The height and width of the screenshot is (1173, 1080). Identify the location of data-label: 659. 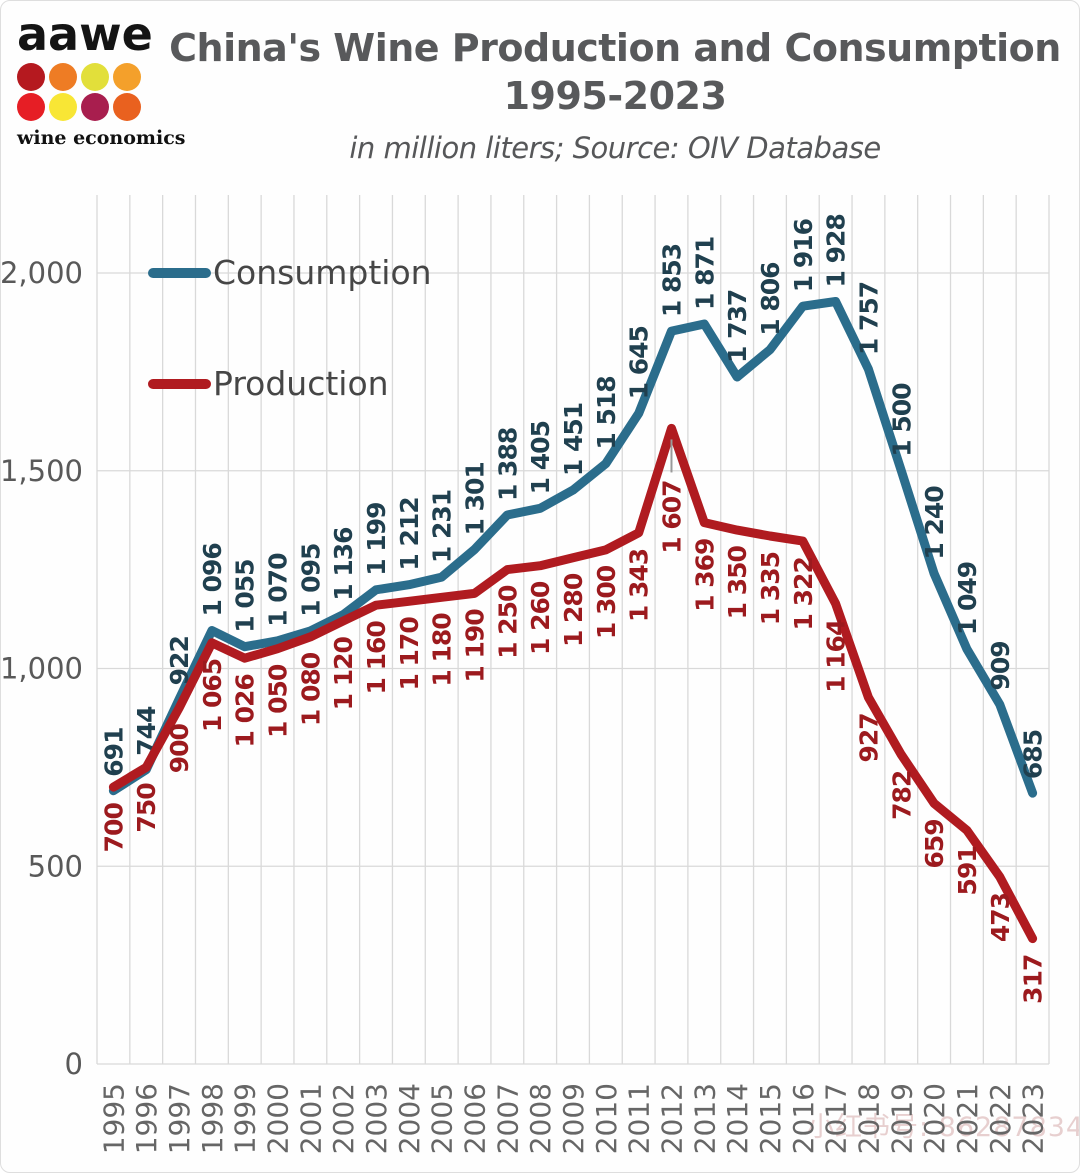
(934, 843).